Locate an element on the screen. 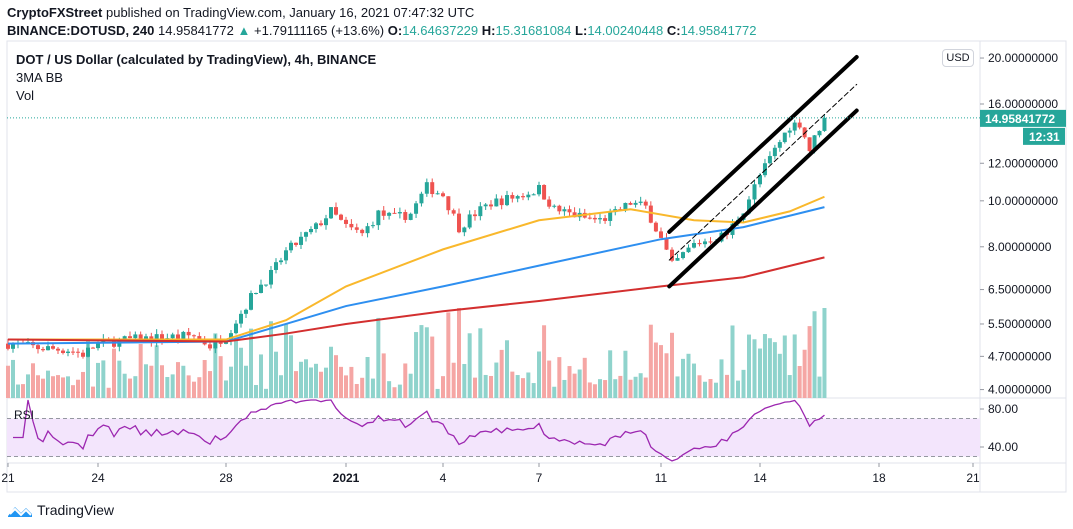 This screenshot has height=529, width=1073. price-tick-label: 12.00000000 is located at coordinates (1023, 163).